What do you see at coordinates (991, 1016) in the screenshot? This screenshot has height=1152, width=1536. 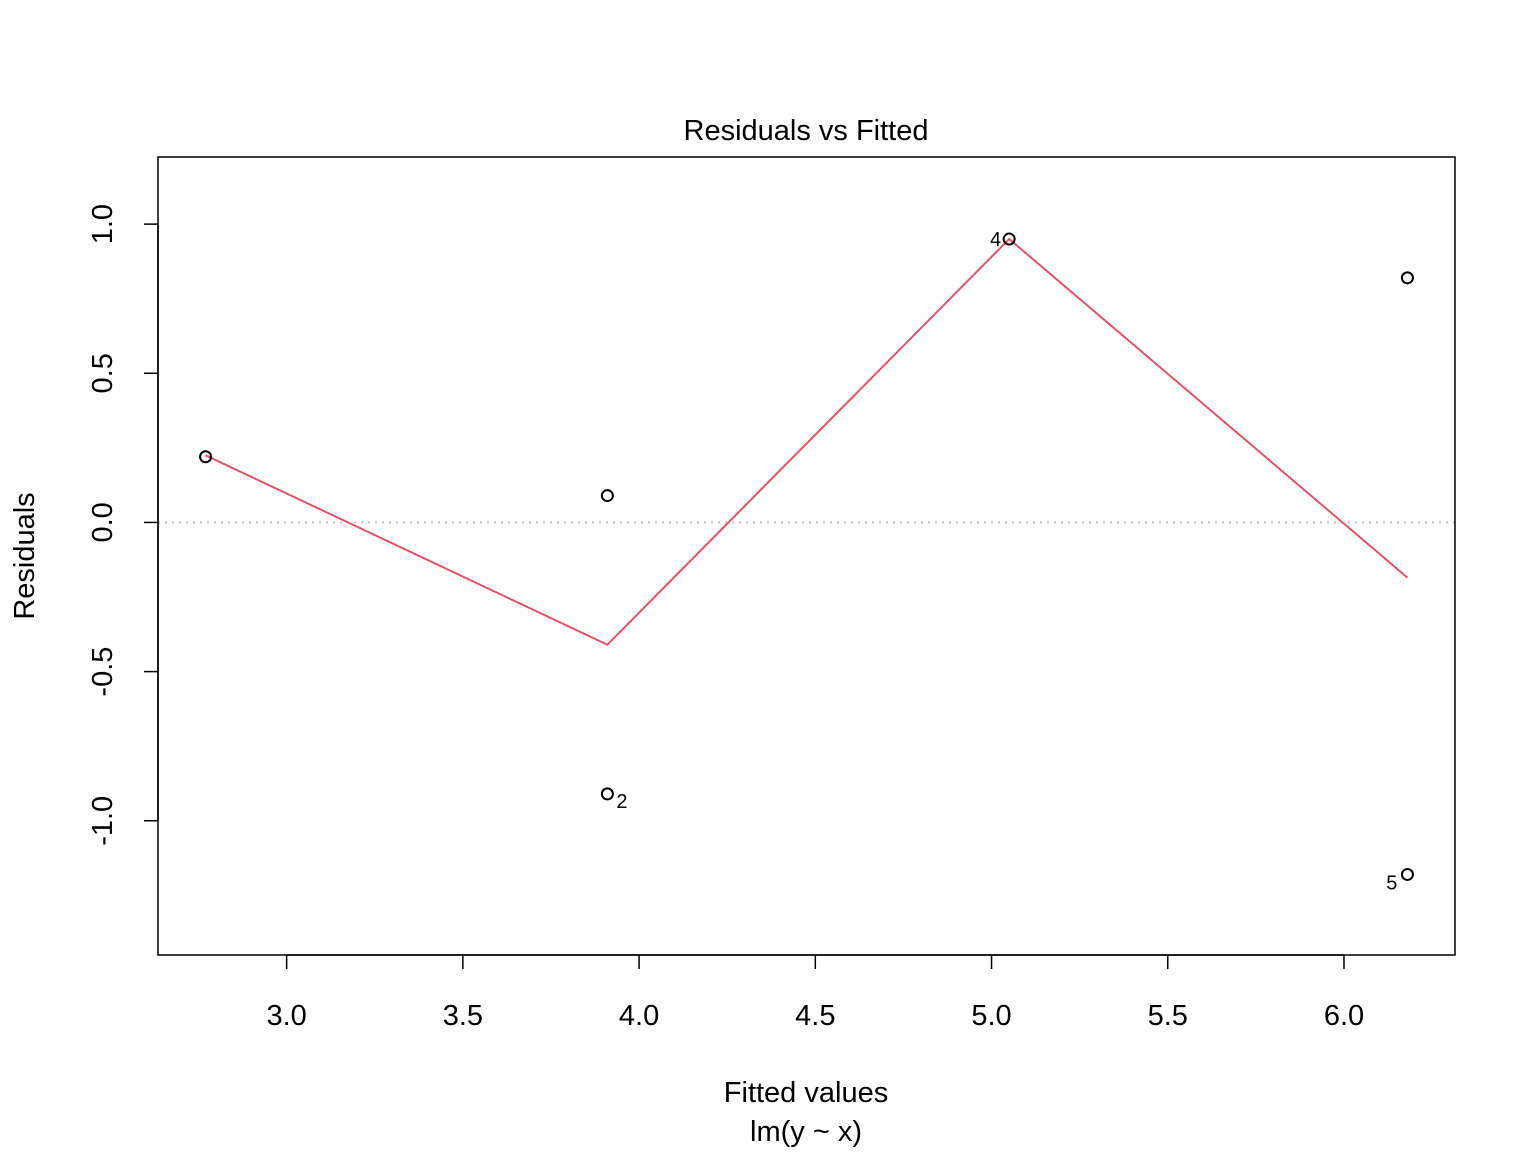 I see `x-tick-label: 5.0` at bounding box center [991, 1016].